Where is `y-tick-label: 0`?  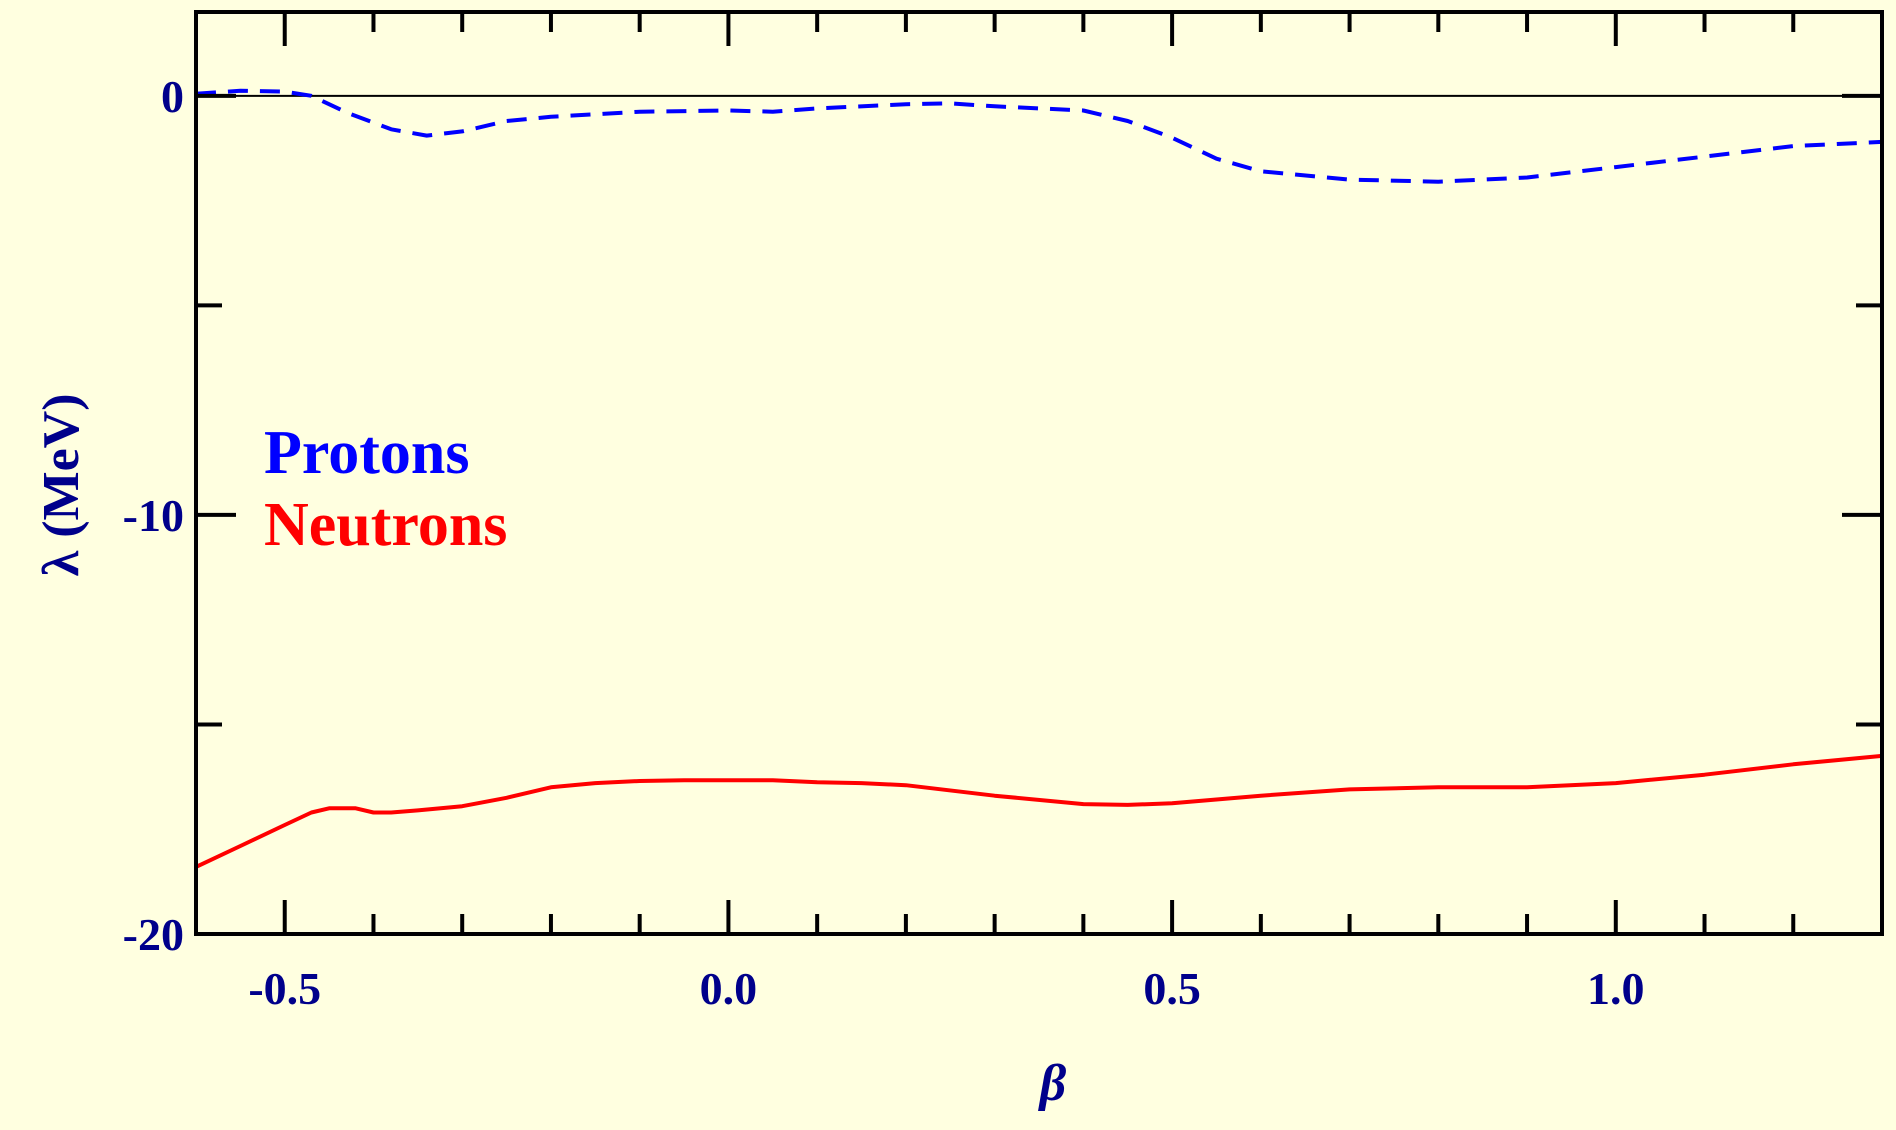 y-tick-label: 0 is located at coordinates (172, 96).